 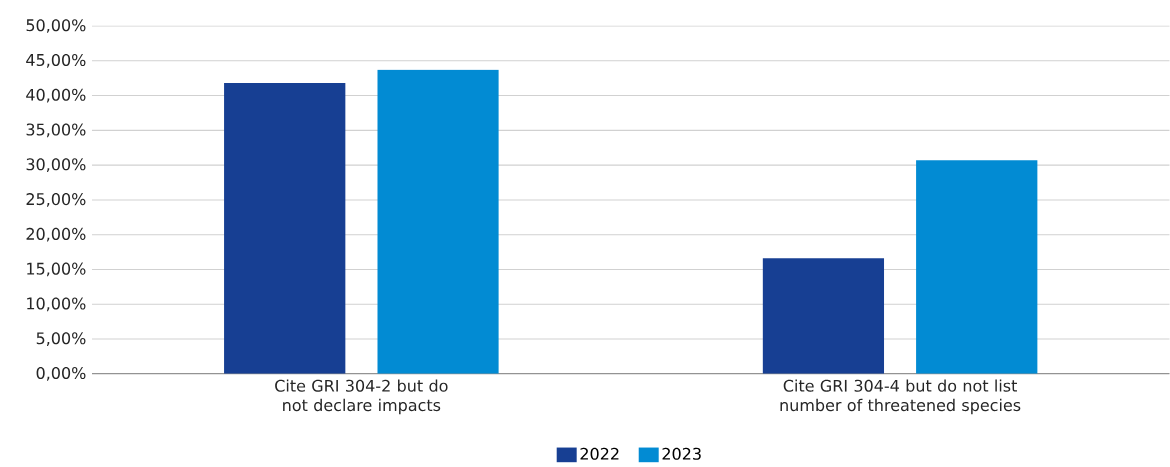 I want to click on y-tick-label: 35,00%, so click(x=56, y=130).